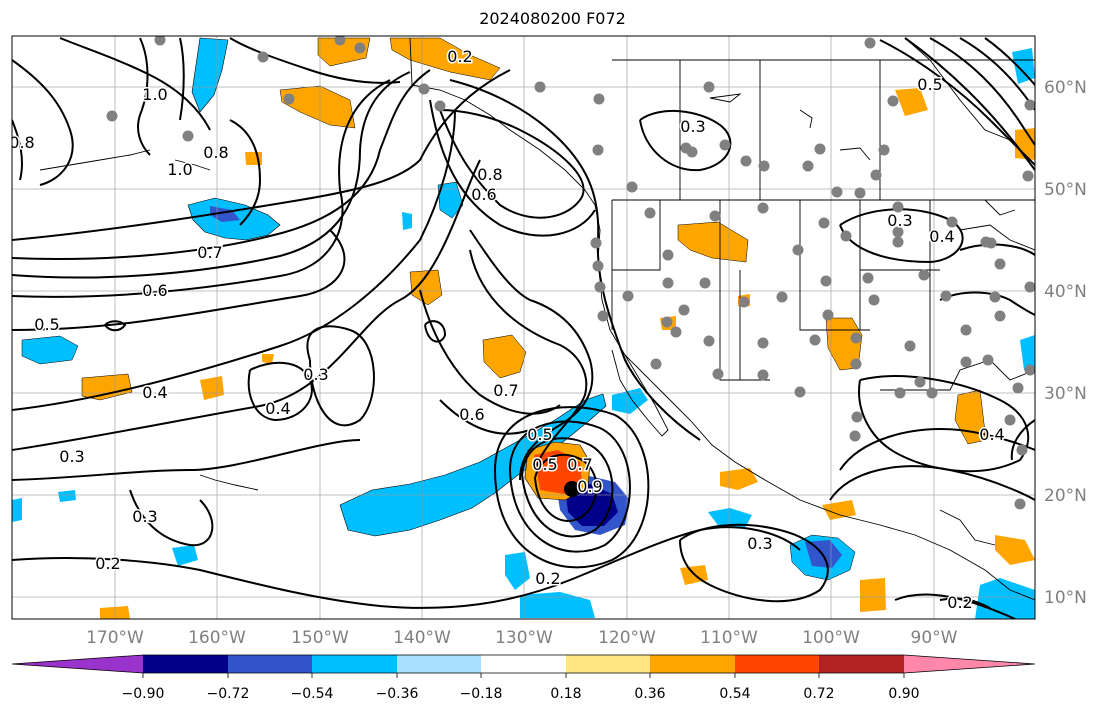 The width and height of the screenshot is (1105, 712). What do you see at coordinates (649, 694) in the screenshot?
I see `colorbar-tick-label: 0.36` at bounding box center [649, 694].